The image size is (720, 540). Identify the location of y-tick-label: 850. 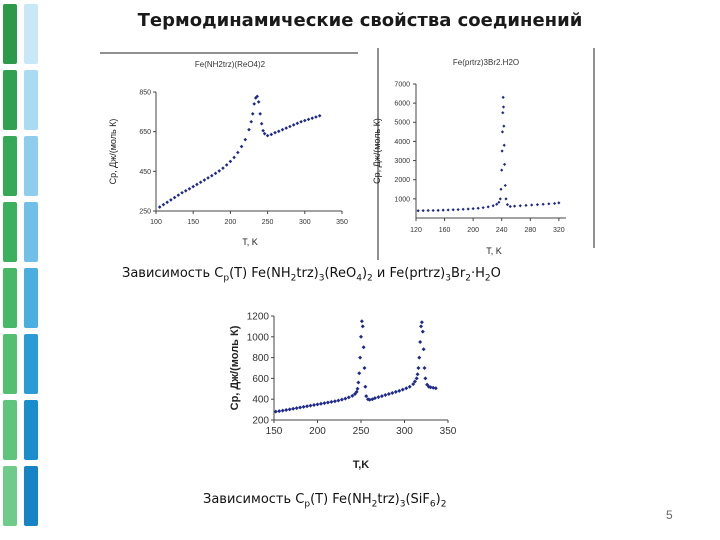
(145, 92).